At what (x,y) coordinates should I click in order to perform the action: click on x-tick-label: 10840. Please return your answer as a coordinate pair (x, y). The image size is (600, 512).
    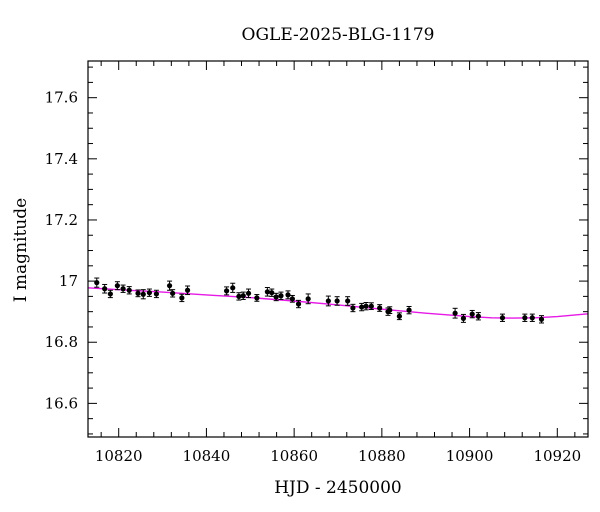
    Looking at the image, I should click on (207, 456).